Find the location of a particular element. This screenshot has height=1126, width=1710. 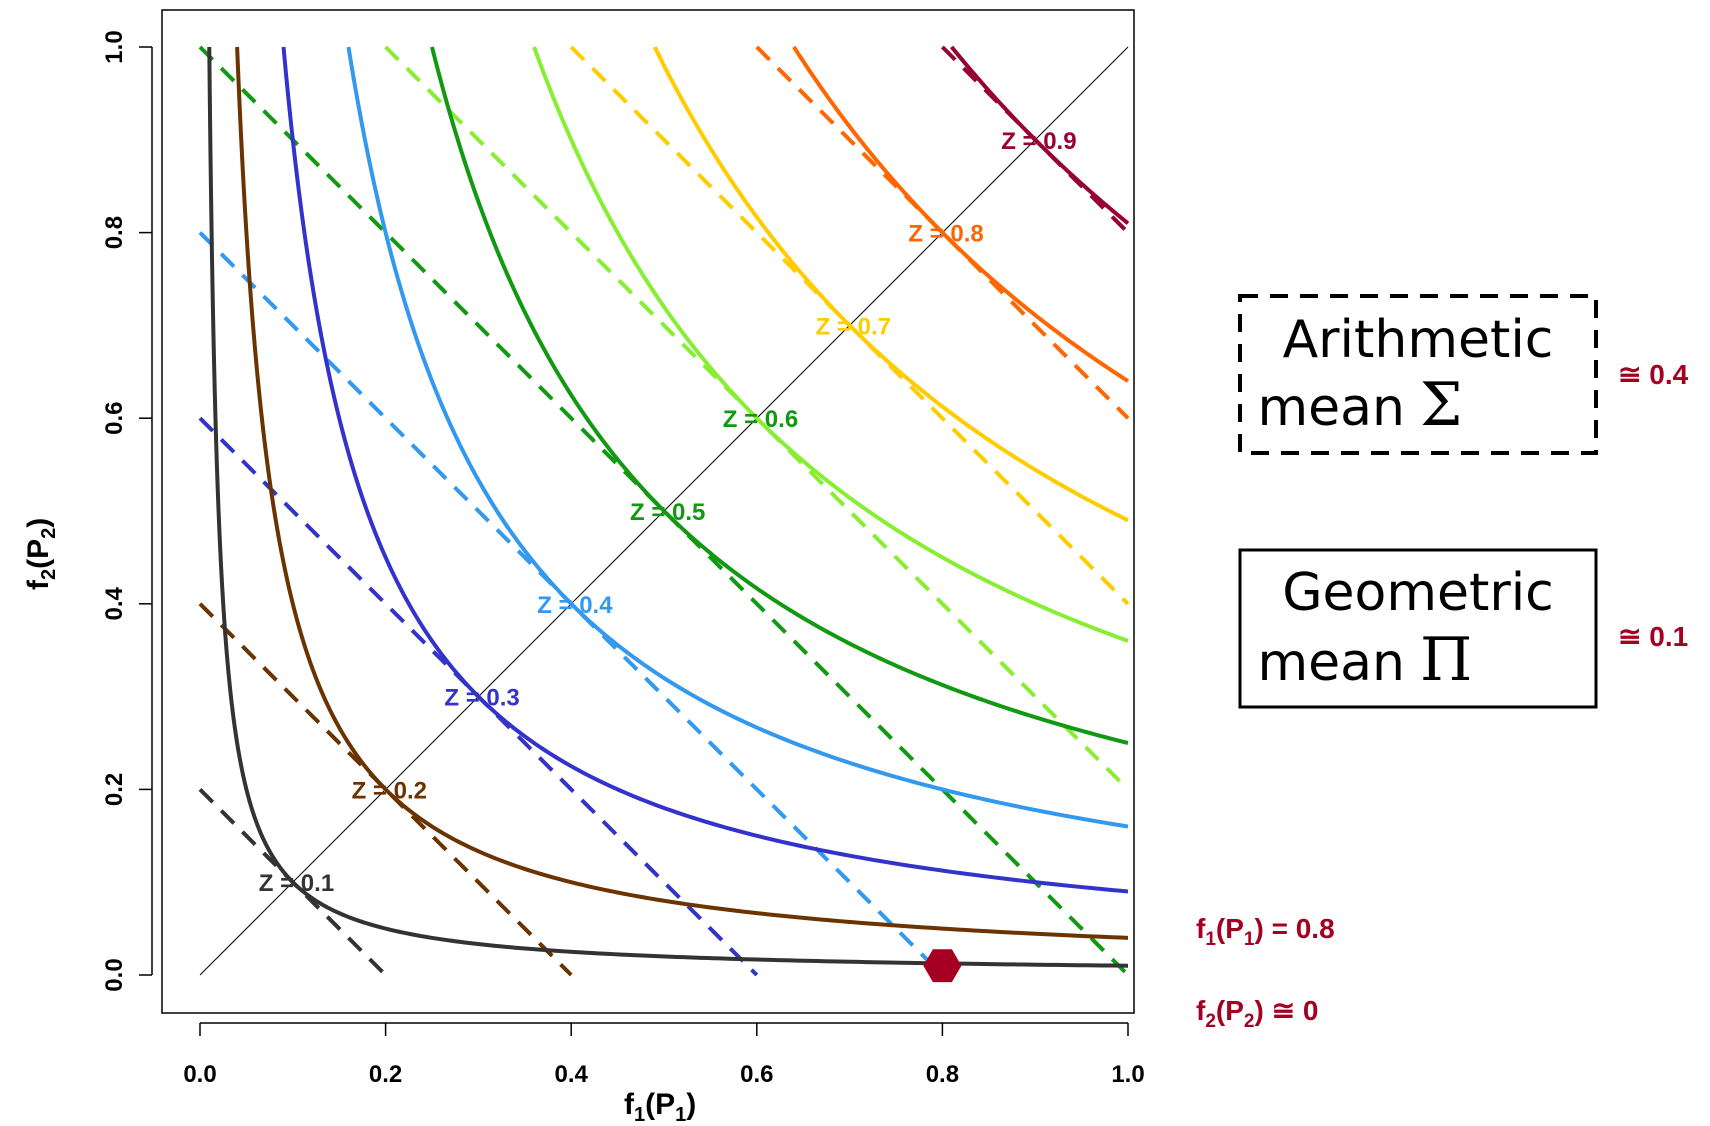

legend-geometric: Geometric mean Π ≅ 0.1 is located at coordinates (1463, 628).